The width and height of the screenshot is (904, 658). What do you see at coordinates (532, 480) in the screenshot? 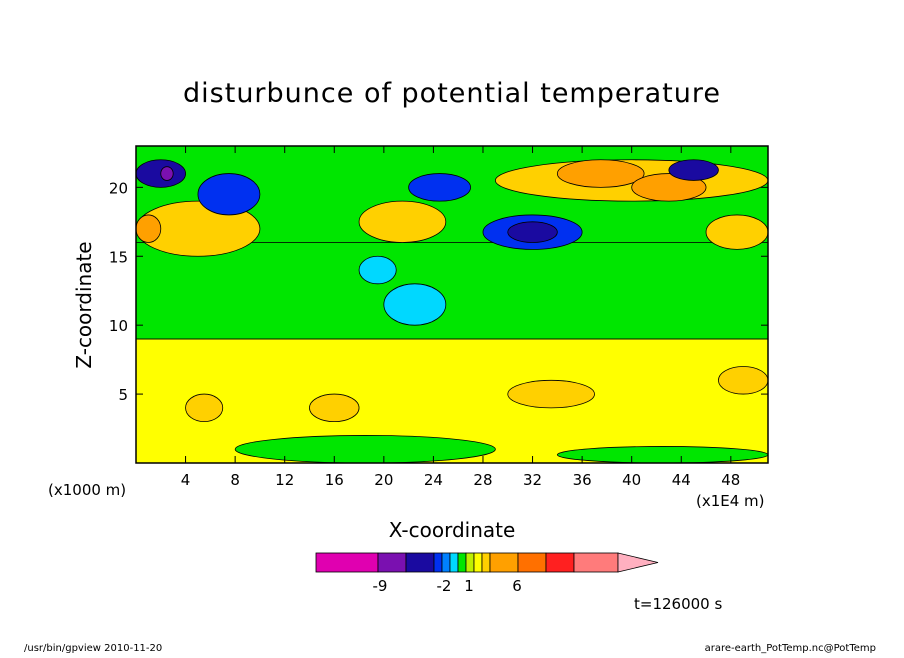
I see `x-tick-label: 32` at bounding box center [532, 480].